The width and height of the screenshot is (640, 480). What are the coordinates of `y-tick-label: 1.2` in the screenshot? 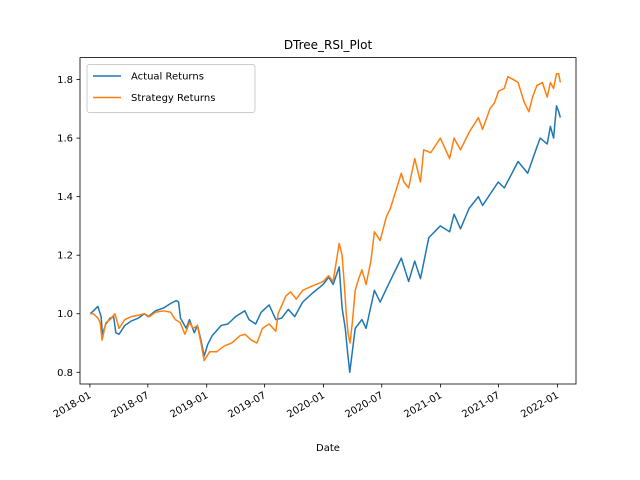 It's located at (65, 256).